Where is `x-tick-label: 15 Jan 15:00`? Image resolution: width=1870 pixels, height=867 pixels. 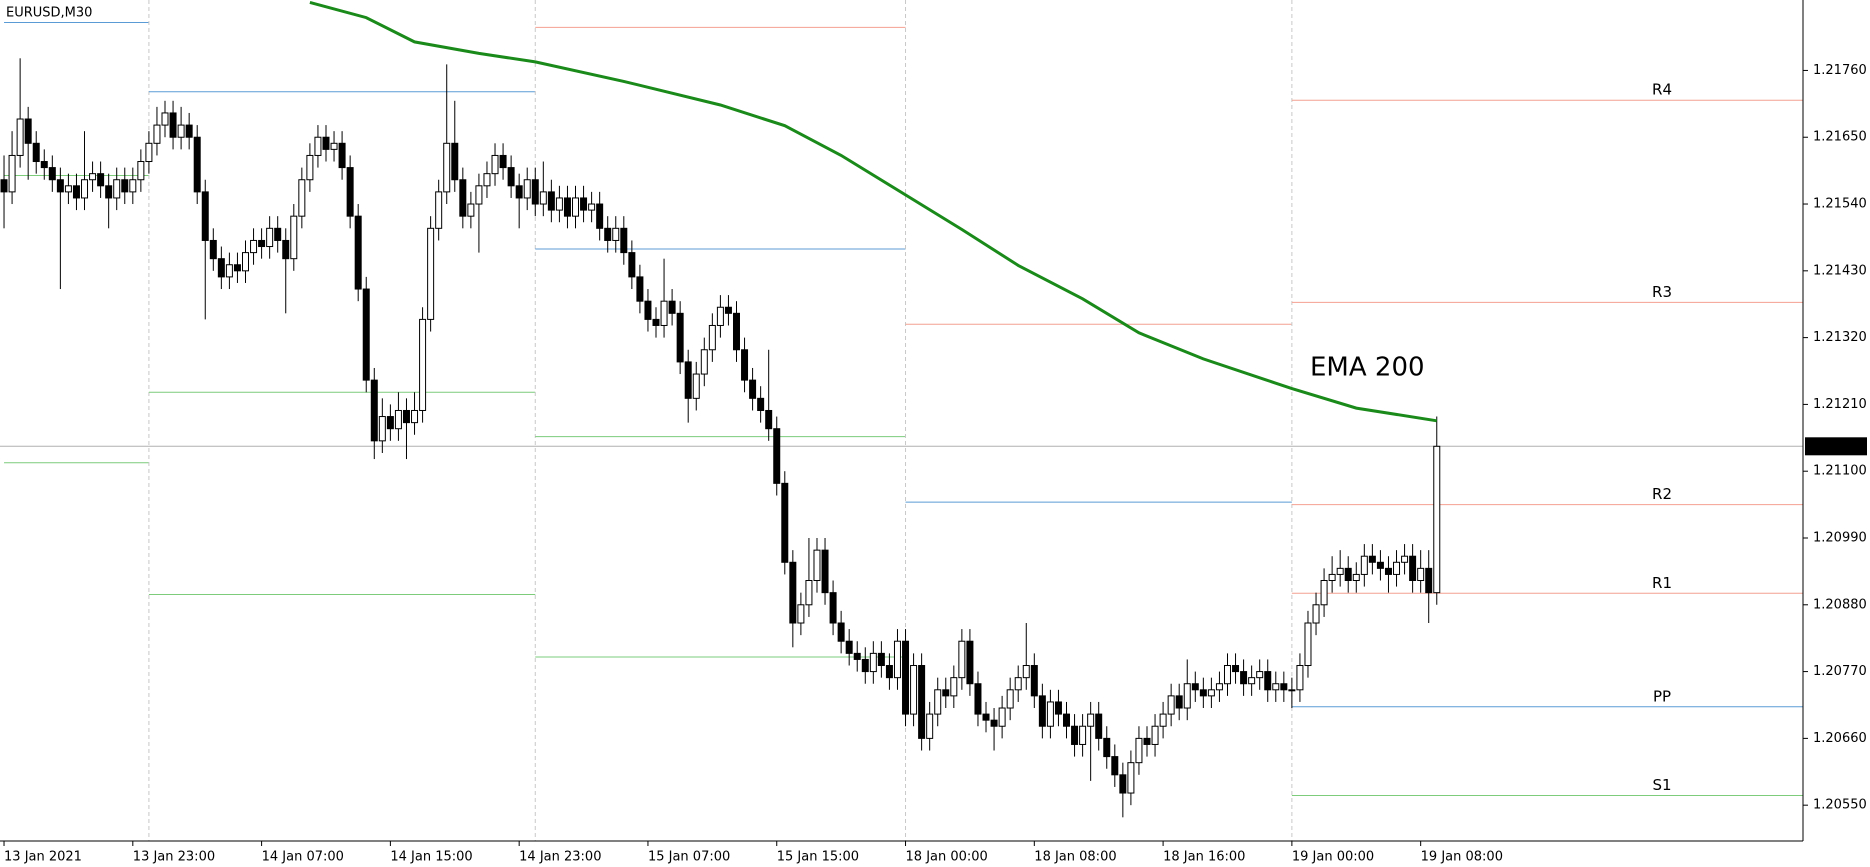
x-tick-label: 15 Jan 15:00 is located at coordinates (818, 857).